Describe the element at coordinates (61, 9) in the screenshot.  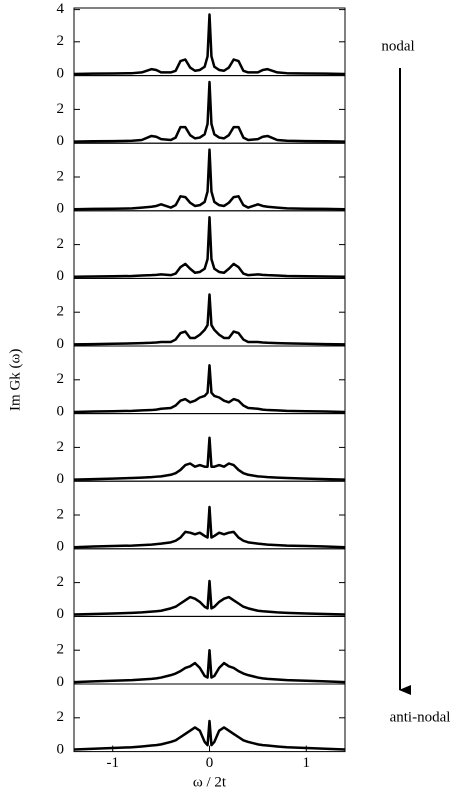
I see `y-tick-label: 4` at that location.